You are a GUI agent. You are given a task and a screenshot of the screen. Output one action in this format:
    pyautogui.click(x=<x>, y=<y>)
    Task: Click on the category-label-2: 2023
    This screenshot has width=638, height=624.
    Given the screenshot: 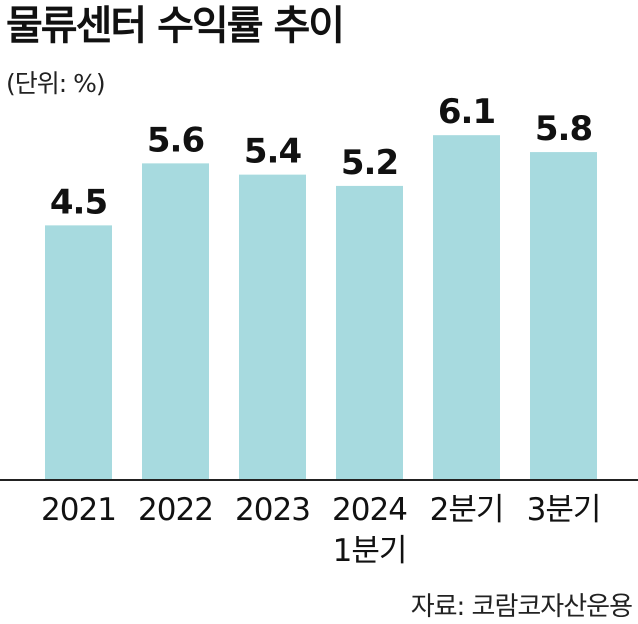 What is the action you would take?
    pyautogui.click(x=272, y=510)
    